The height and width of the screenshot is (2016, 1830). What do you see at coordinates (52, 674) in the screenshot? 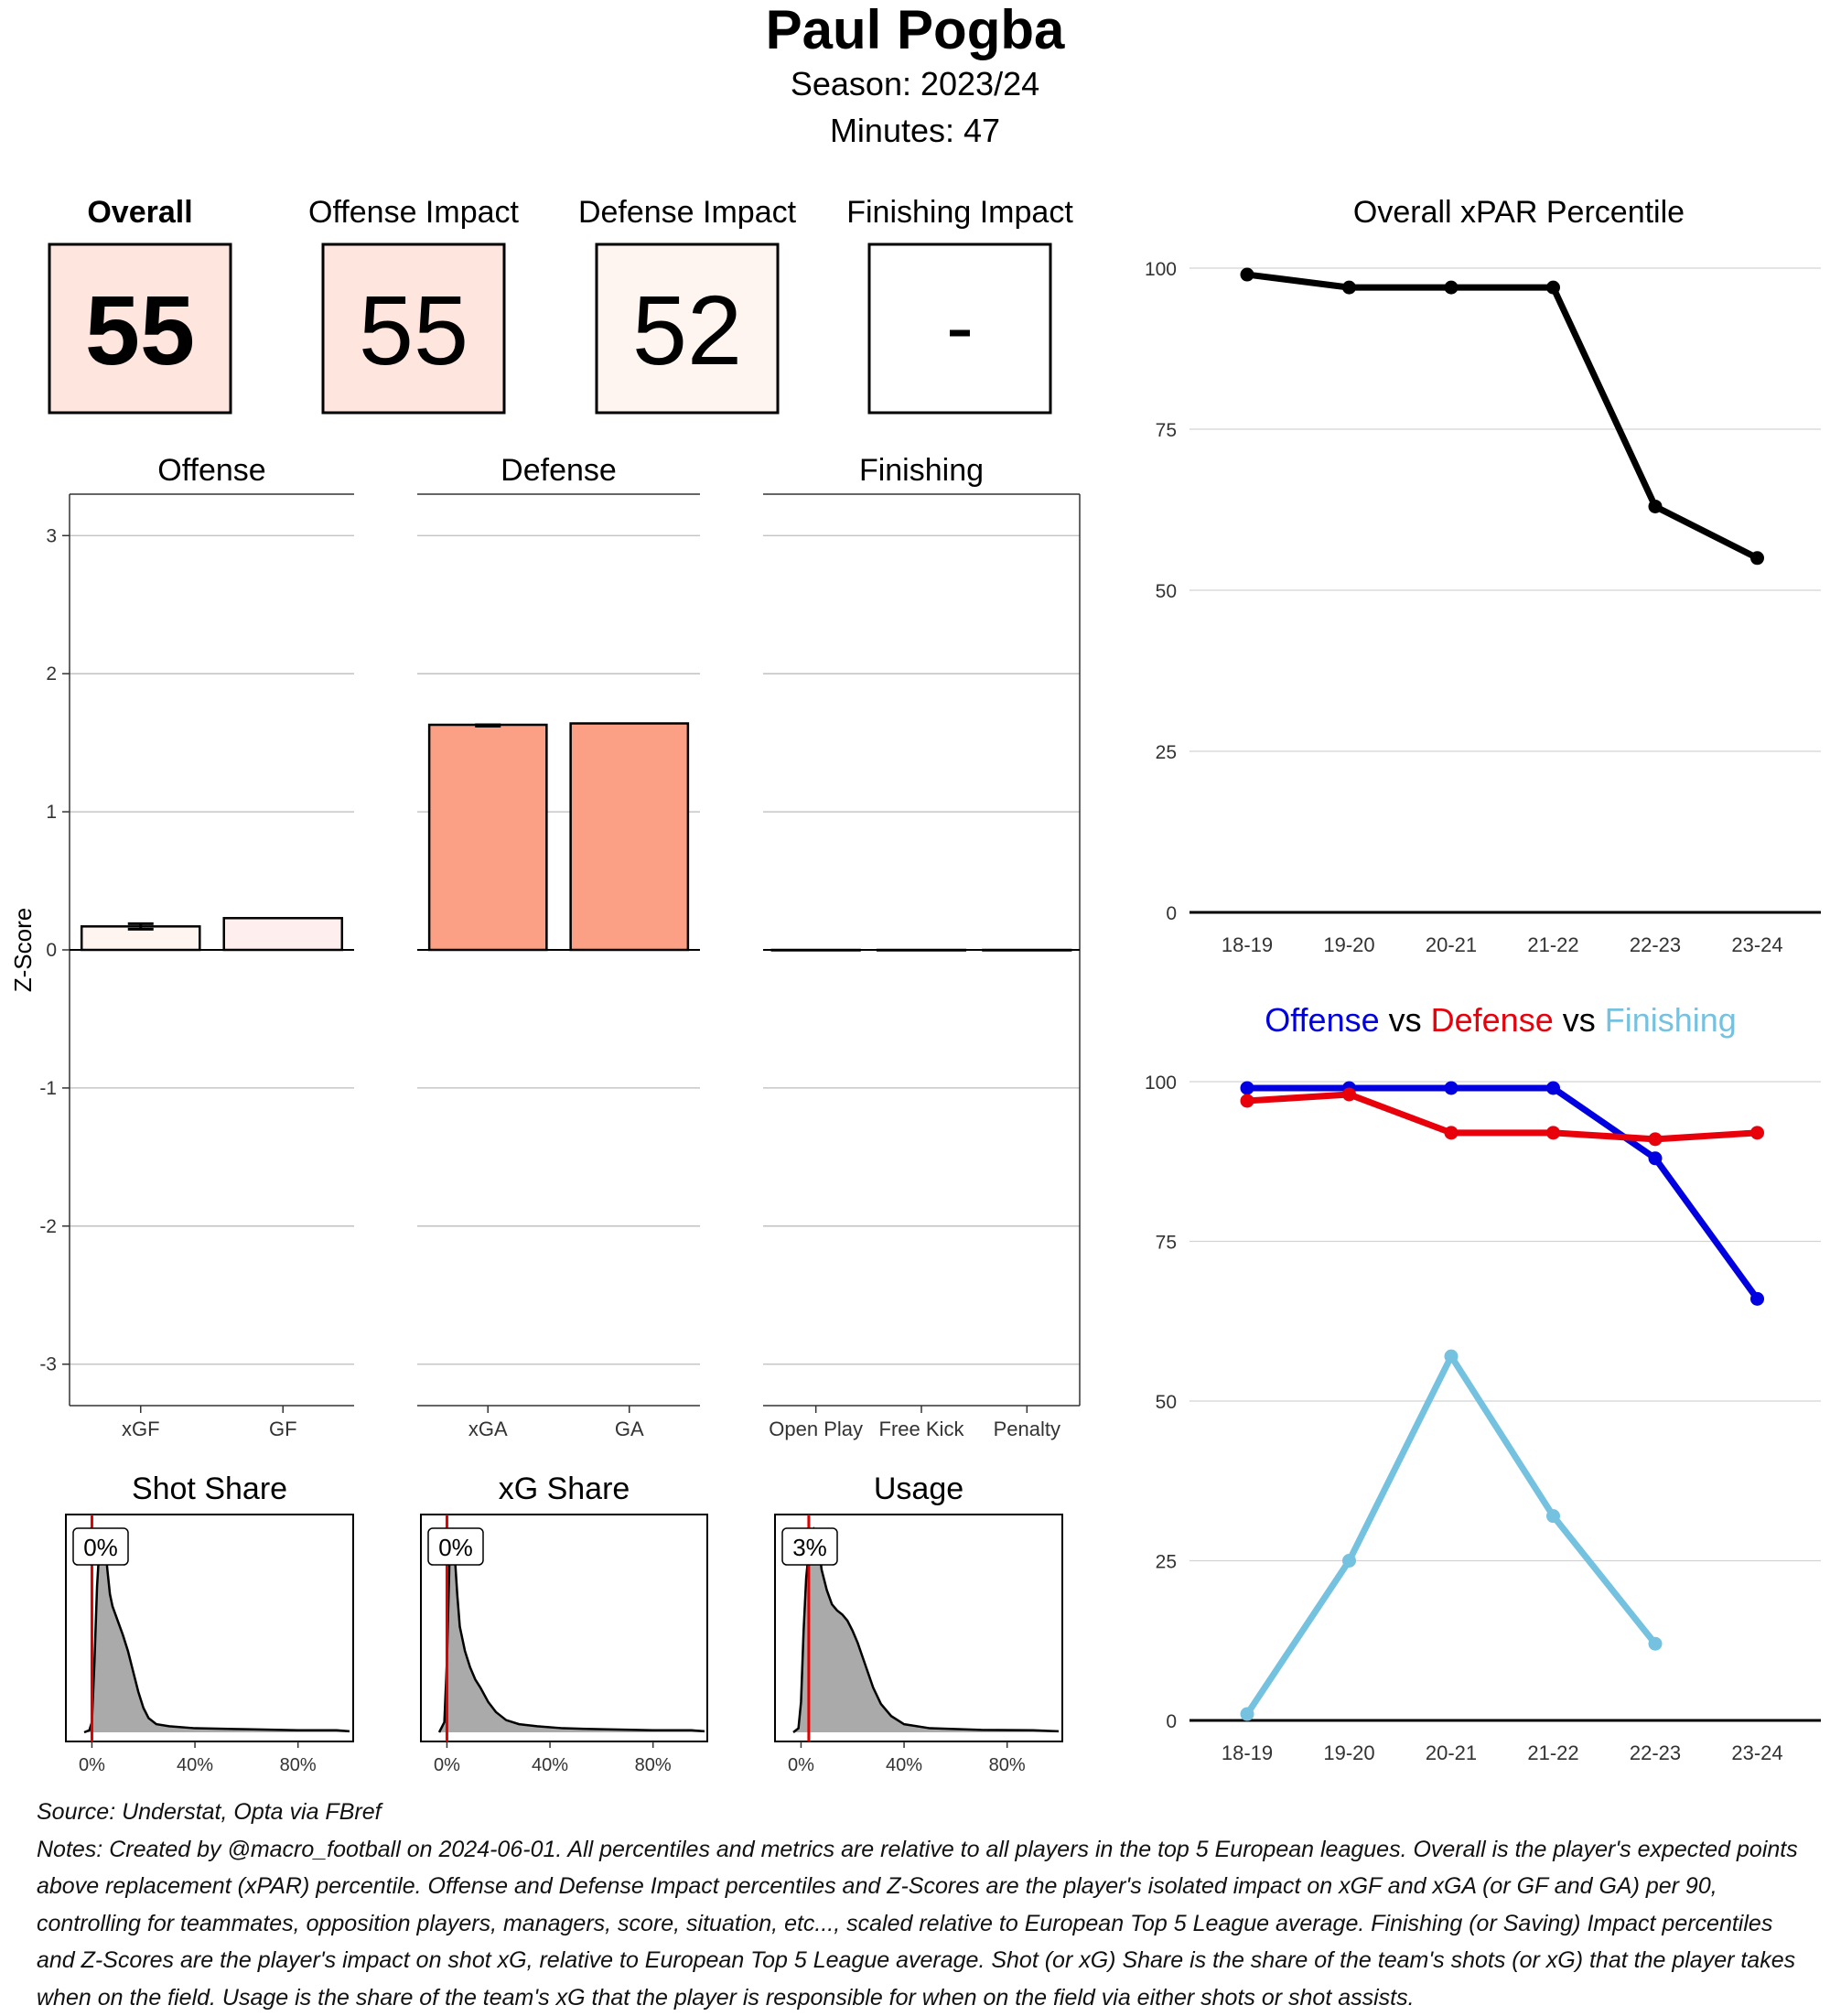
I see `y-tick-label: 2` at bounding box center [52, 674].